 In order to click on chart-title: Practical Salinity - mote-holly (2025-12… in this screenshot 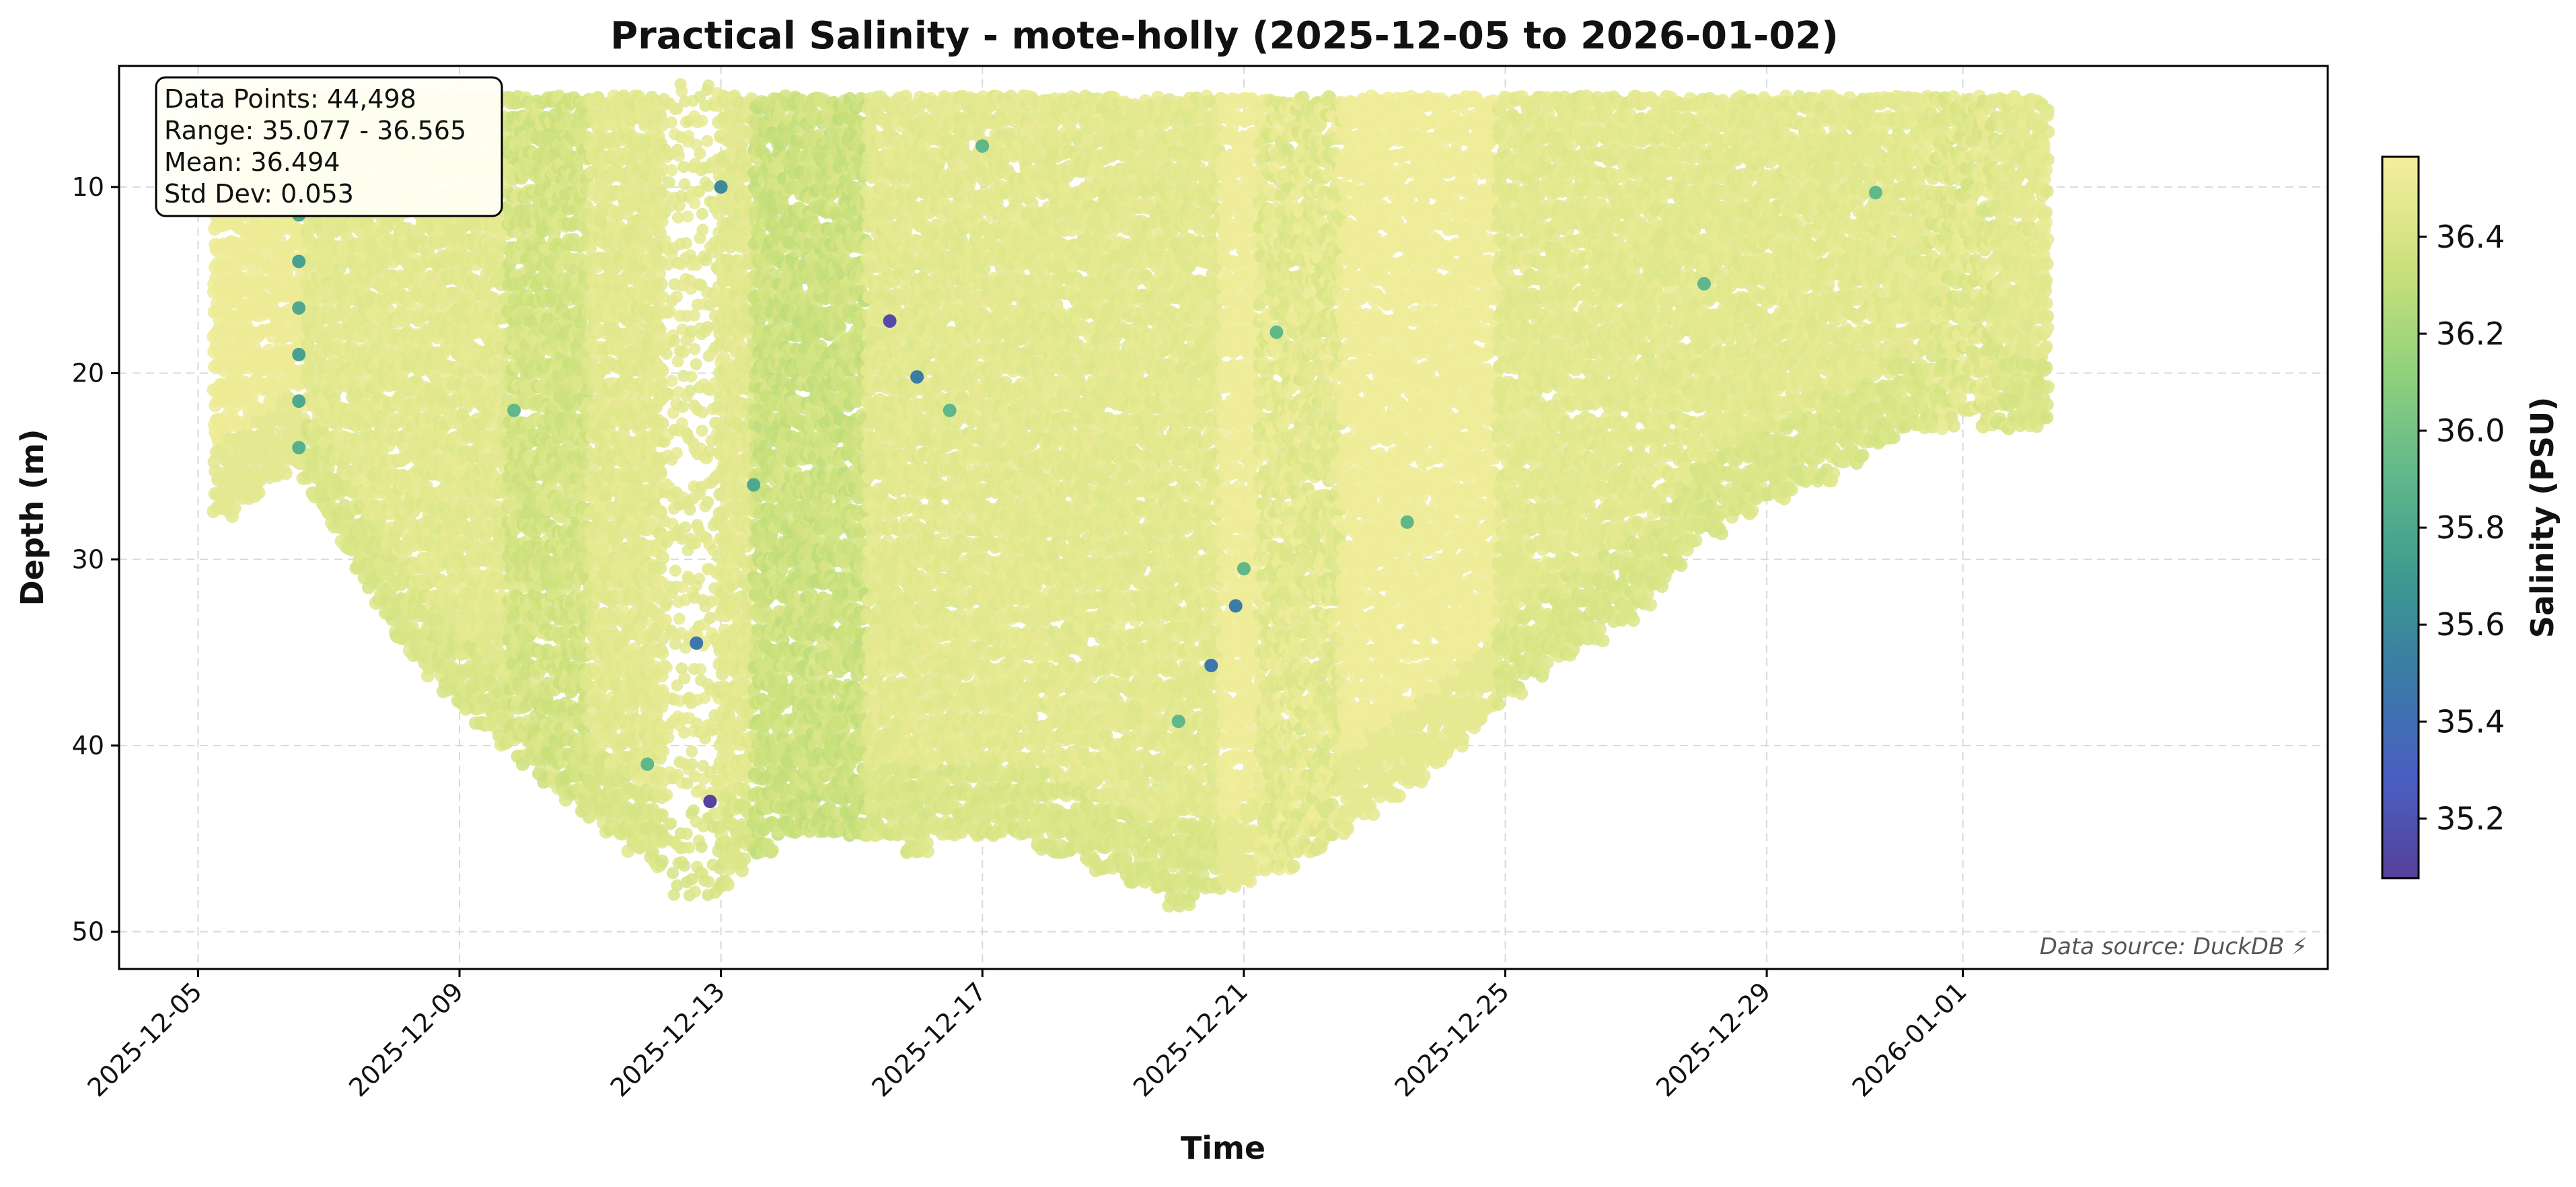, I will do `click(1224, 36)`.